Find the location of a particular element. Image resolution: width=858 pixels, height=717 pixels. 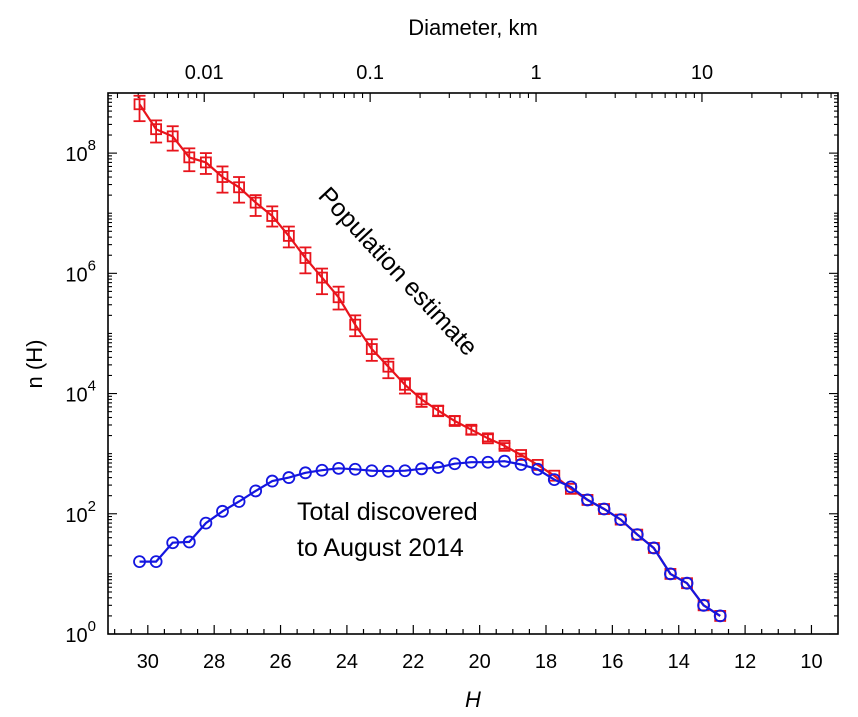

annotation-total-discovered: Total discovered is located at coordinates (387, 512).